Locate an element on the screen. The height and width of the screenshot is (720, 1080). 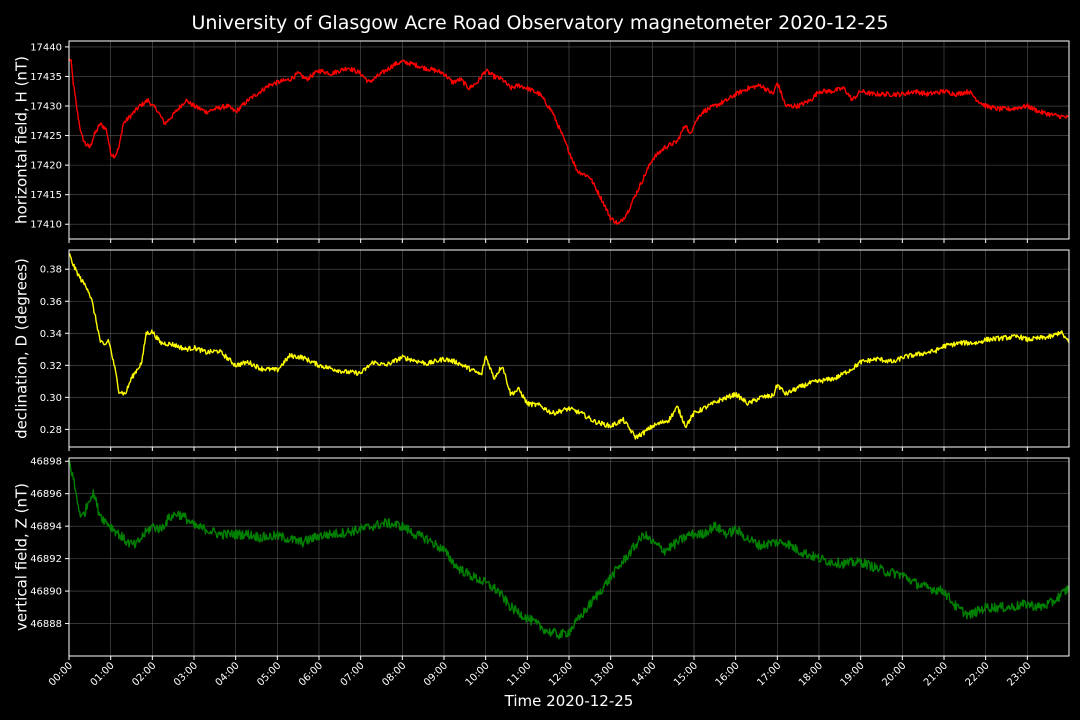
y-tick-label: 17415 is located at coordinates (46, 195).